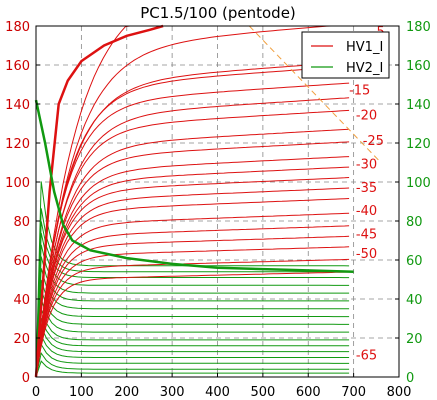  Describe the element at coordinates (17, 66) in the screenshot. I see `y-tick-label-left: 160` at that location.